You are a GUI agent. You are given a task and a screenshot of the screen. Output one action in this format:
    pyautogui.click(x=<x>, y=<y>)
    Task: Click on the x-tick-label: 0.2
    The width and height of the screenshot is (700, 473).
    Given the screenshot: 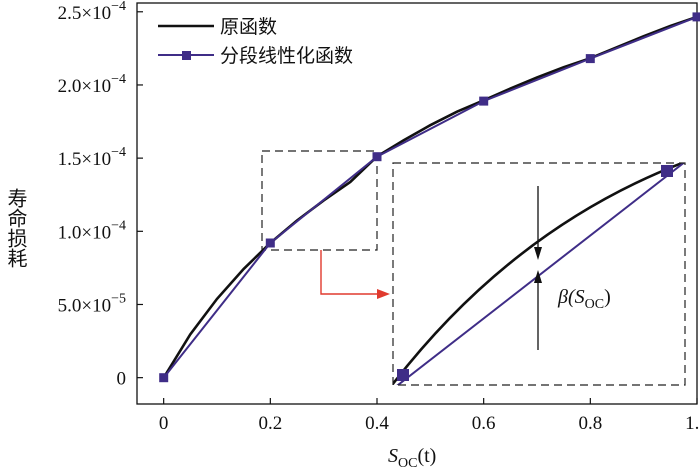 What is the action you would take?
    pyautogui.click(x=270, y=423)
    